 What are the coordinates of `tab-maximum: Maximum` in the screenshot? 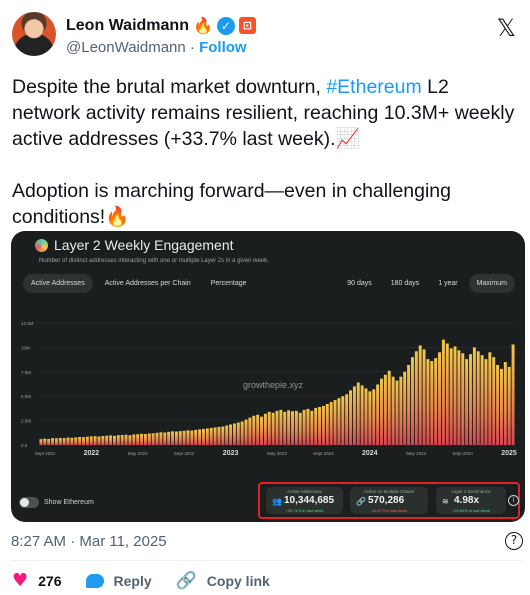 It's located at (491, 283).